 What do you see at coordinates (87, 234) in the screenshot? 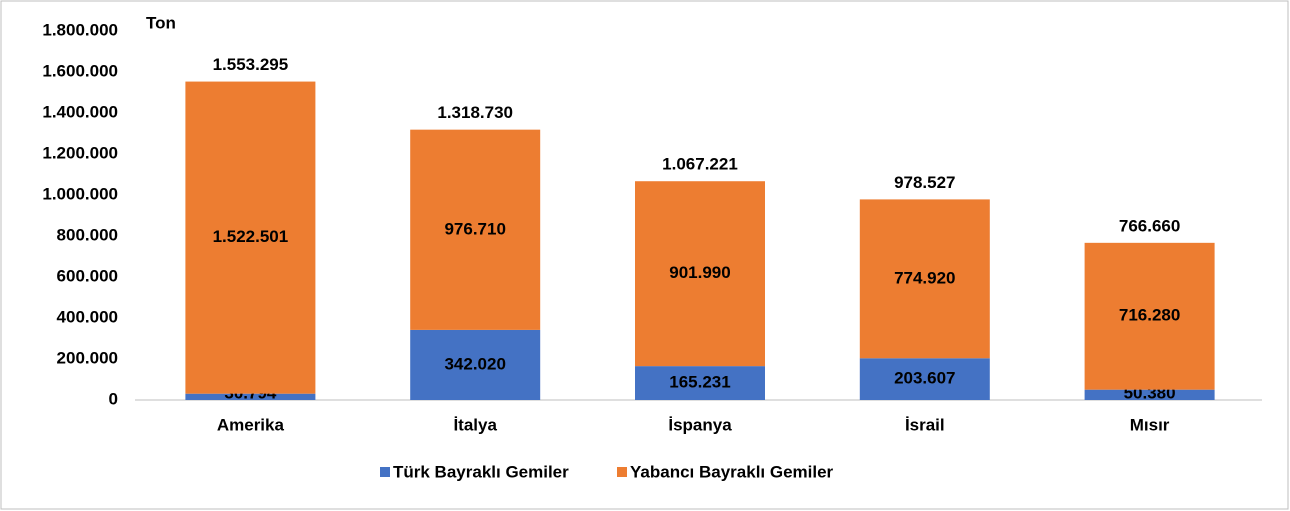
I see `y-tick-label: 800.000` at bounding box center [87, 234].